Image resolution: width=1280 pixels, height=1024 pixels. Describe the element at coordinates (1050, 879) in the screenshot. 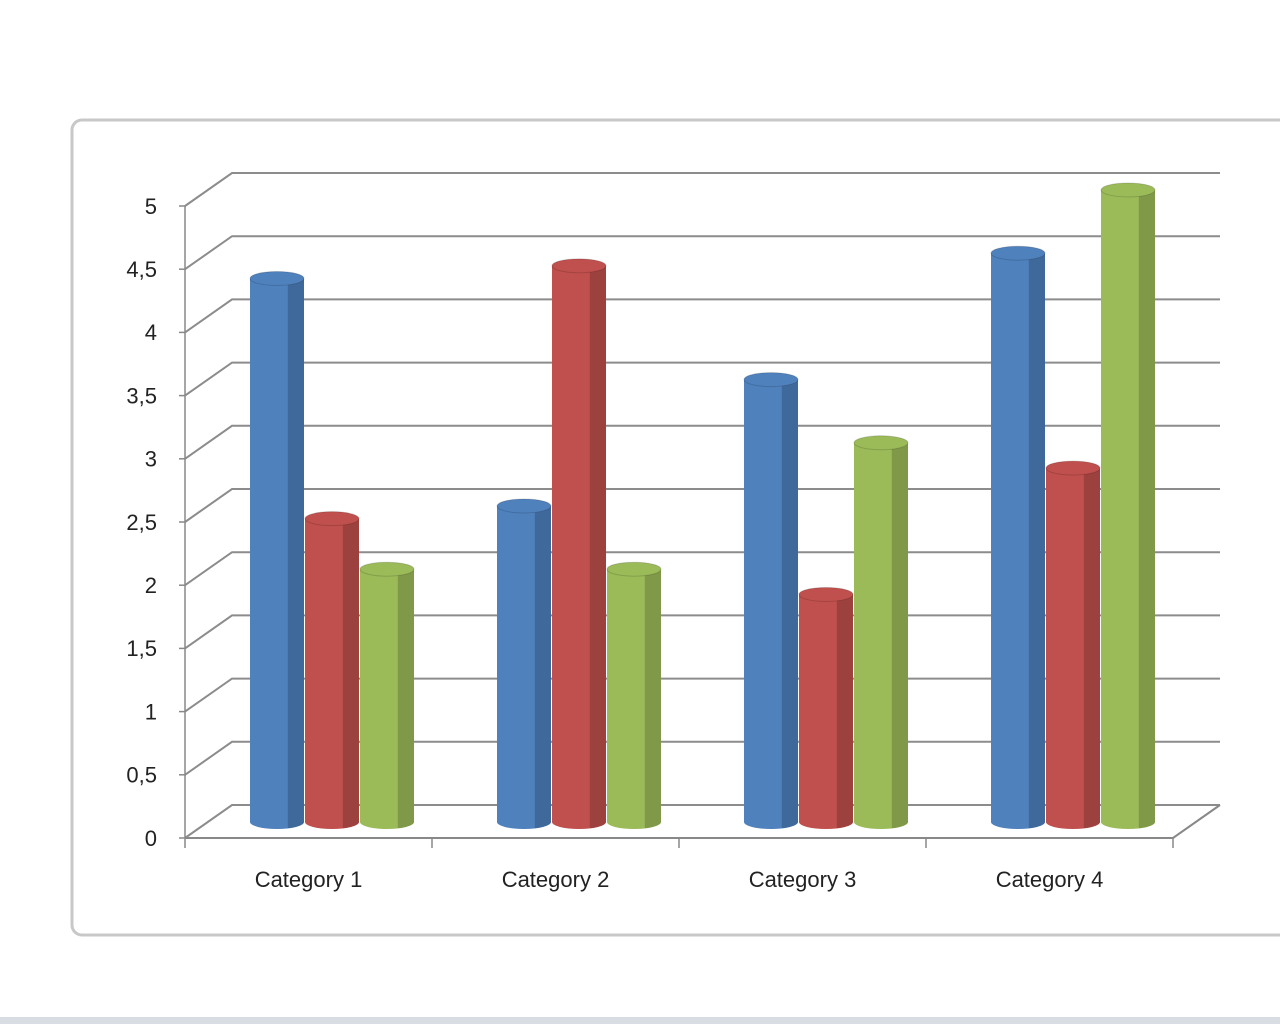

I see `x-tick-label: Category 4` at that location.